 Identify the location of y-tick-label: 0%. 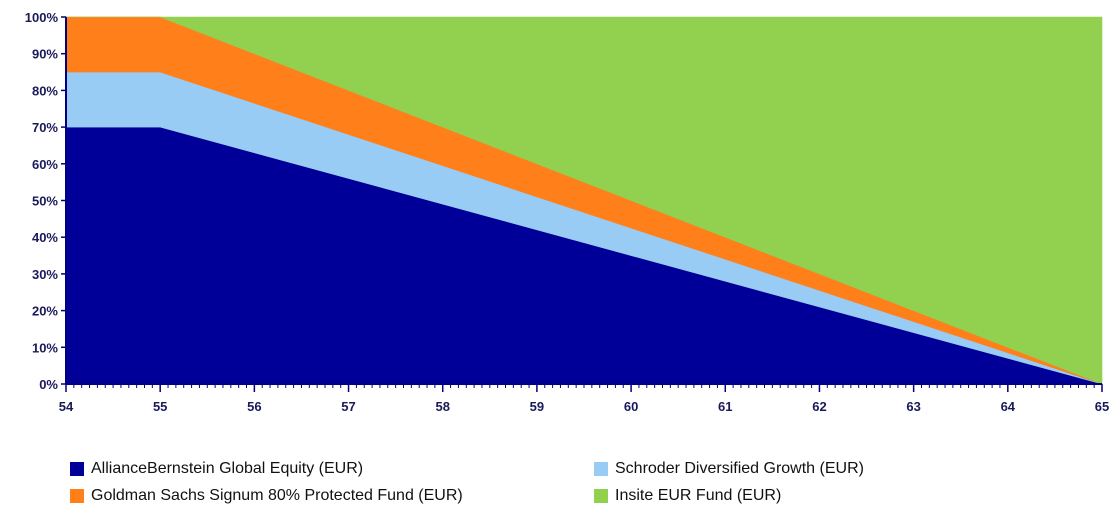
(48, 384).